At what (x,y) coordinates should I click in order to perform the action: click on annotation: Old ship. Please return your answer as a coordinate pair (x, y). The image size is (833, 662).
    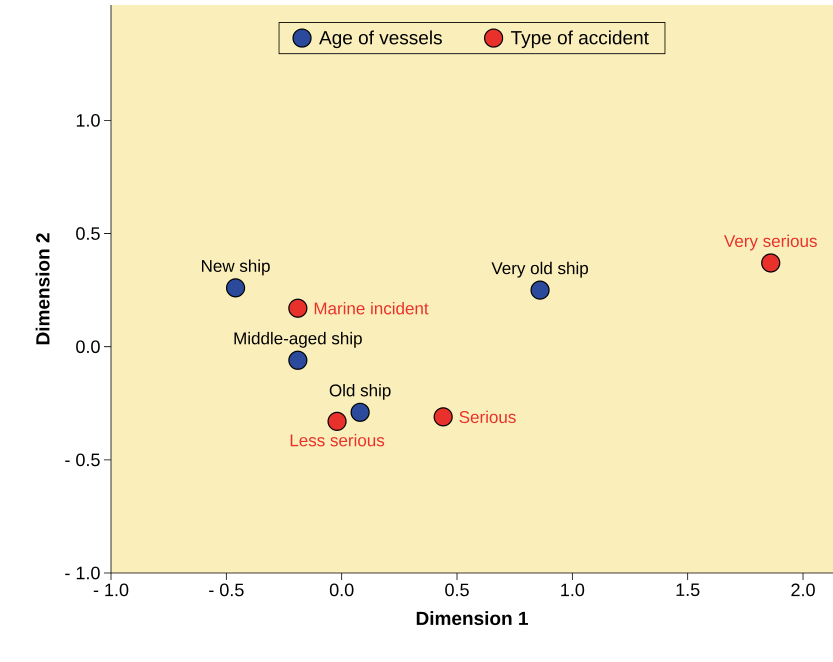
    Looking at the image, I should click on (360, 392).